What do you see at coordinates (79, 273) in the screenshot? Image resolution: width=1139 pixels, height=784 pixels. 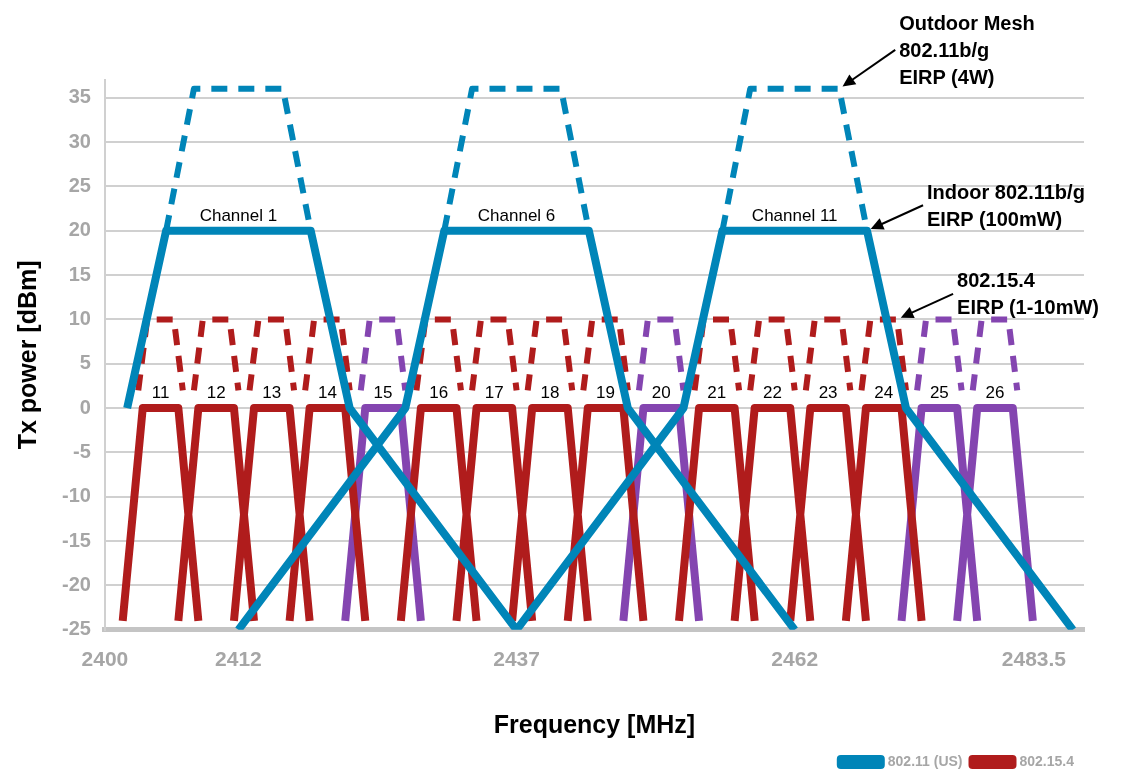 I see `y-tick-label: 15` at bounding box center [79, 273].